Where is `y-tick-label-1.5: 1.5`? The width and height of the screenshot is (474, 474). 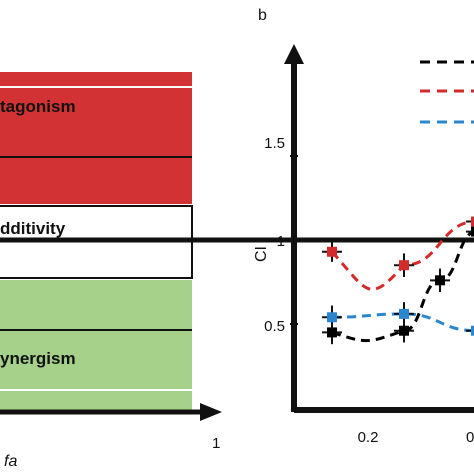 y-tick-label-1.5: 1.5 is located at coordinates (274, 143).